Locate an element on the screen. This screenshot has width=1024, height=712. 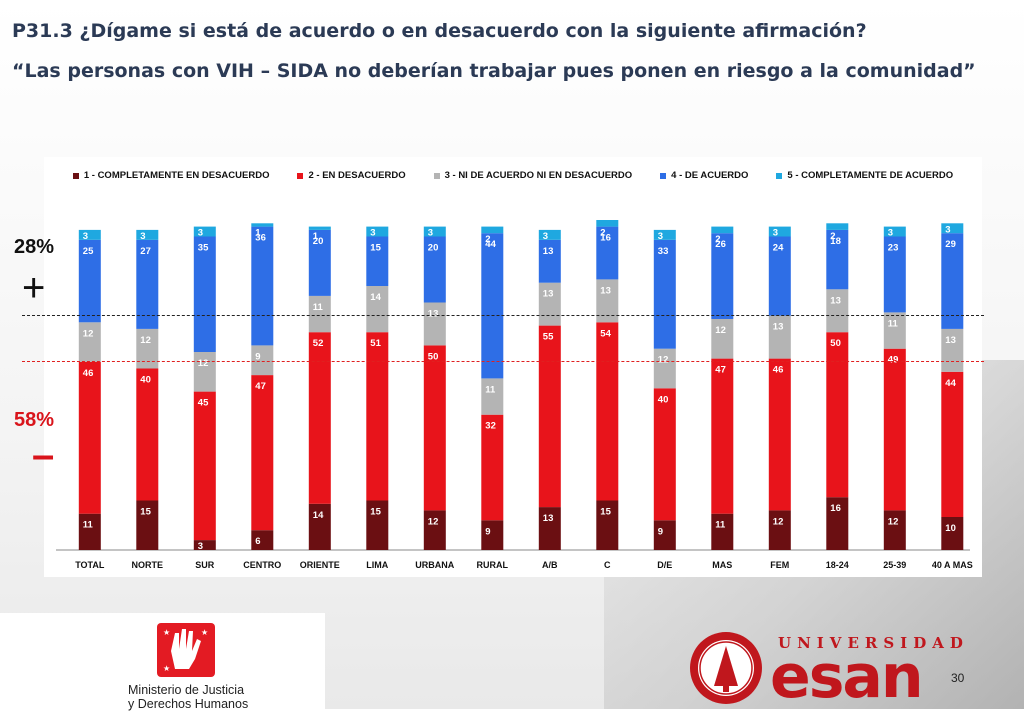
data-label-3-sur: 12 is located at coordinates (203, 363).